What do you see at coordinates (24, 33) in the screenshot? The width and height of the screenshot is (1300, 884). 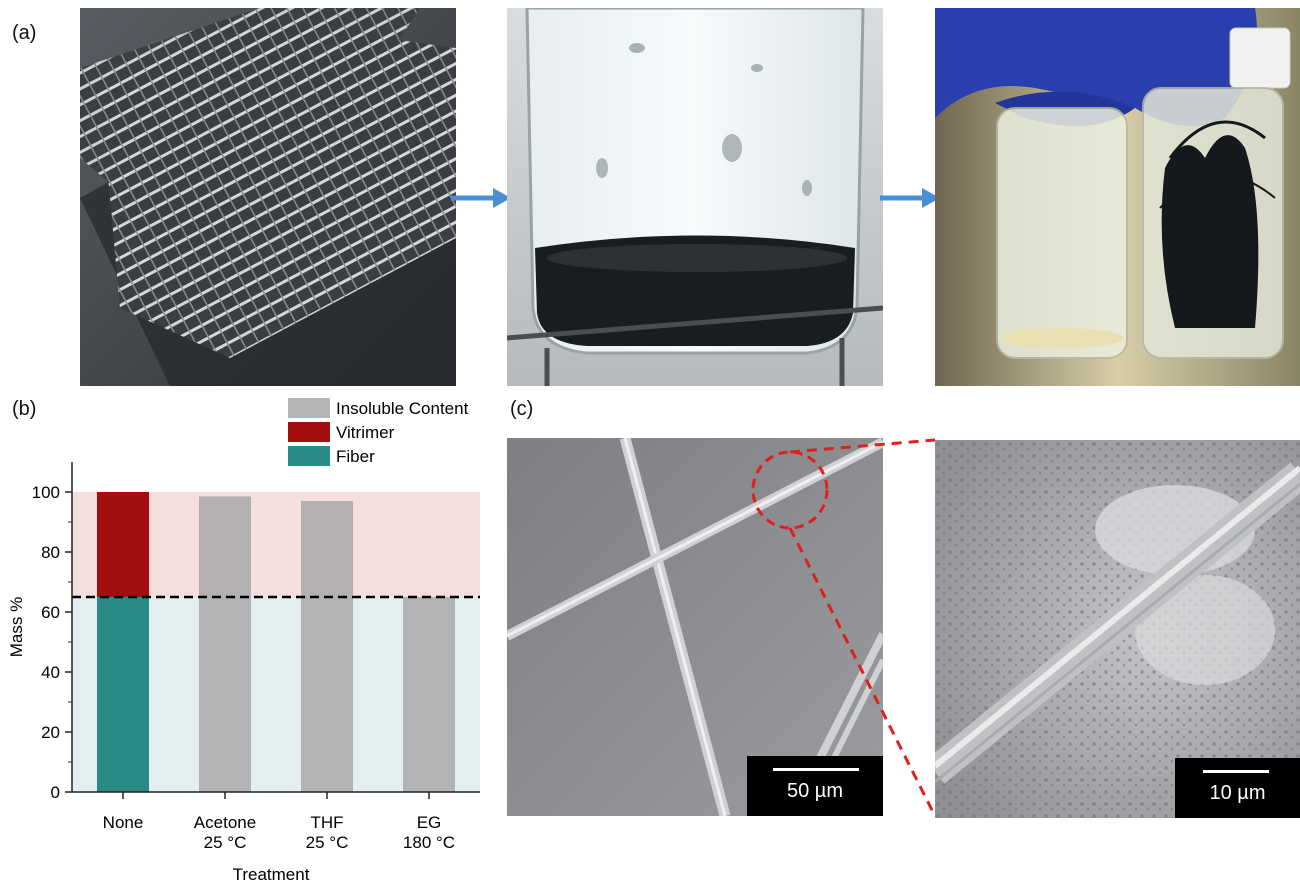 I see `panel-label-a: (a)` at bounding box center [24, 33].